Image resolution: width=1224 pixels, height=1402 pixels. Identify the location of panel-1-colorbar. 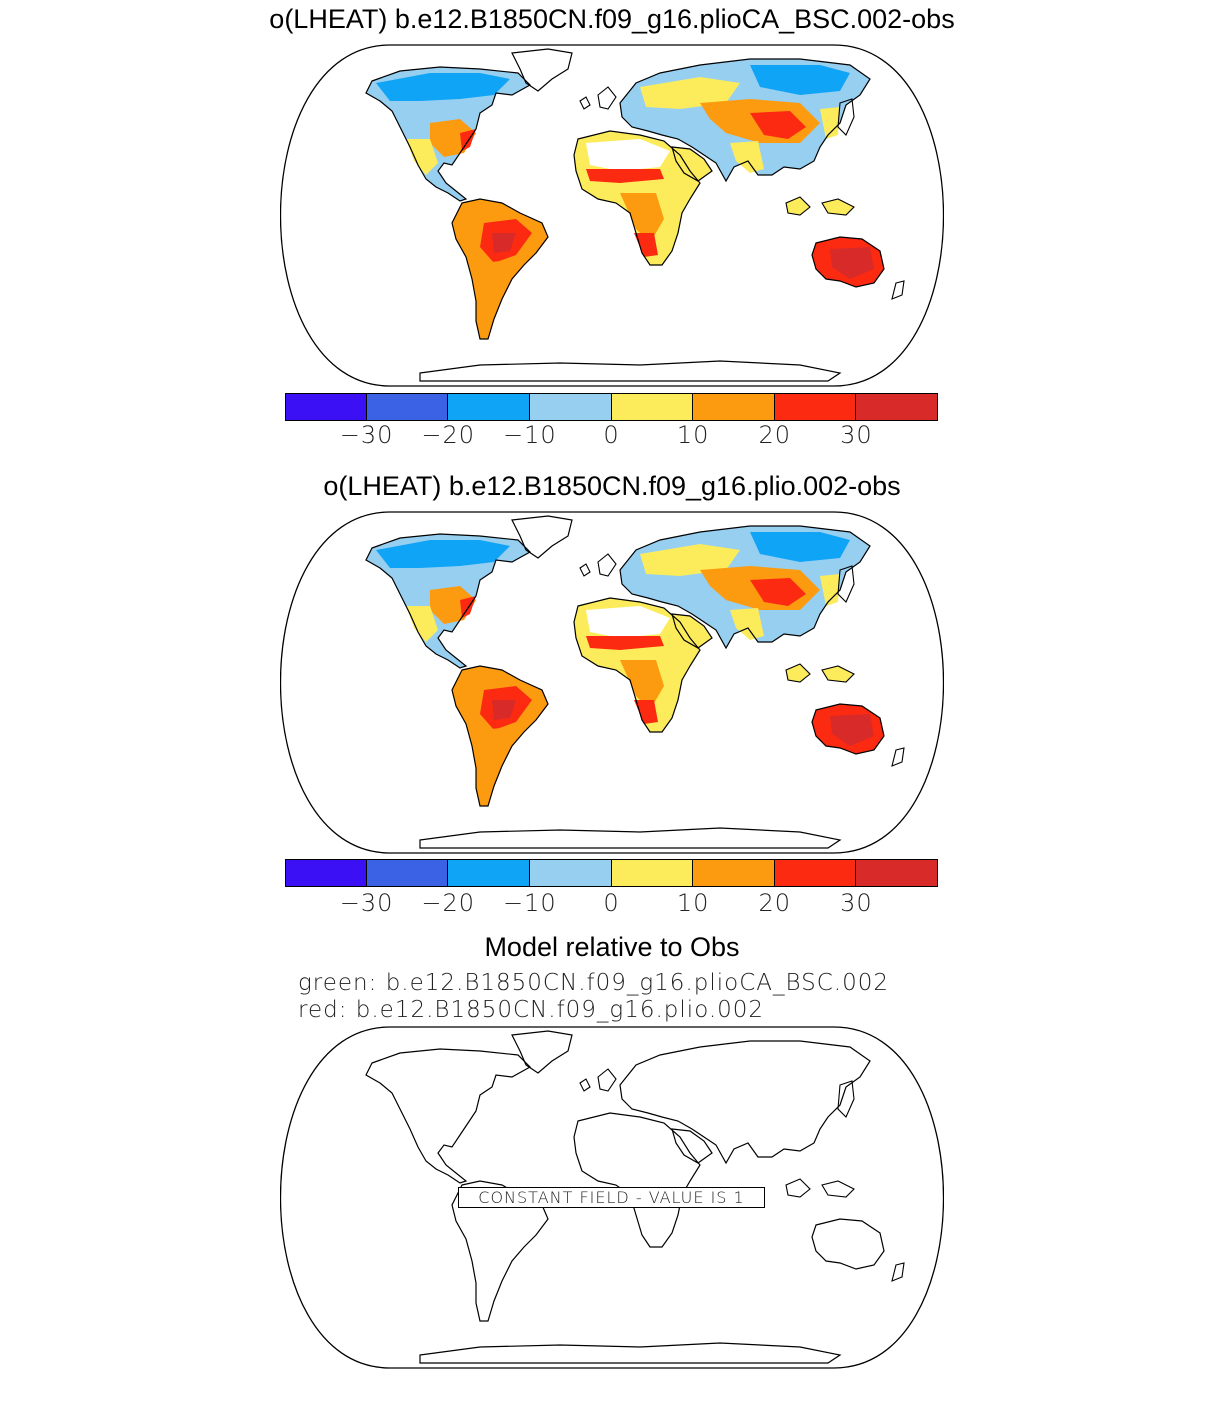
(611, 407).